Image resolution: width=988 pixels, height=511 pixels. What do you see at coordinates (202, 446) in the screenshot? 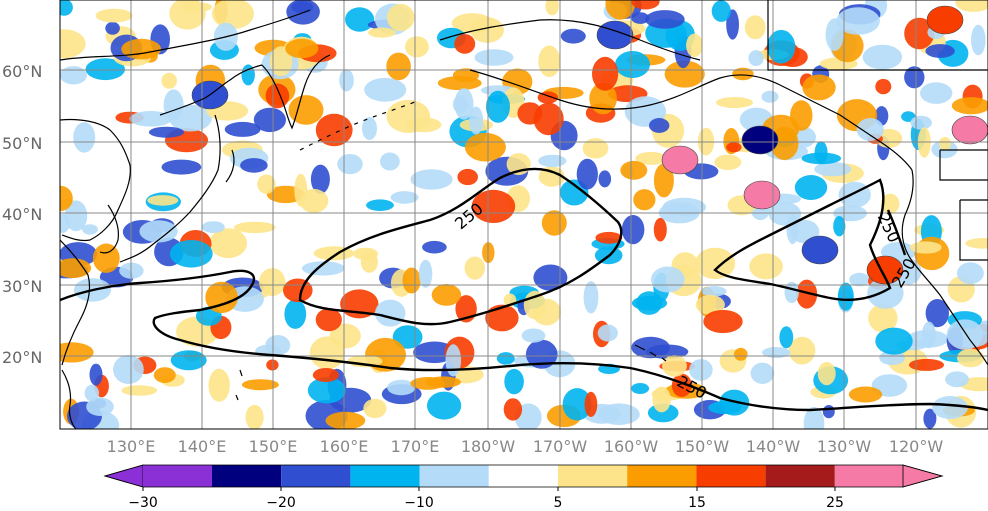
I see `lon-label: 140°E` at bounding box center [202, 446].